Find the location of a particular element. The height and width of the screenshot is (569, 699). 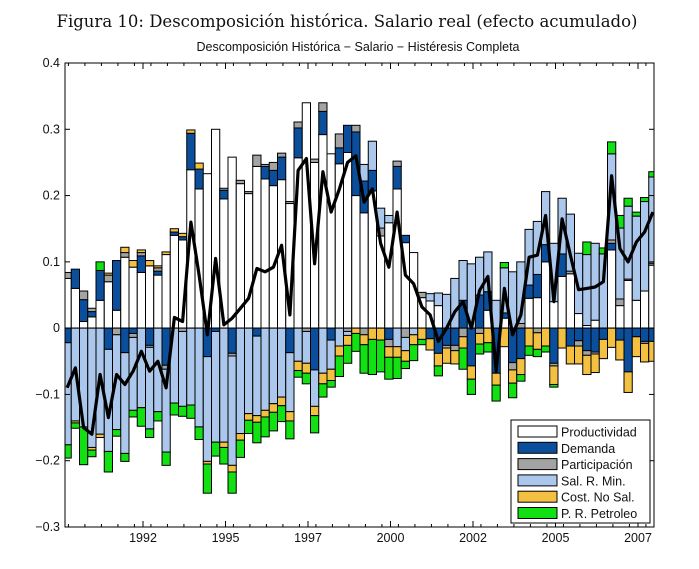

legend-label: Sal. R. Min. is located at coordinates (593, 481).